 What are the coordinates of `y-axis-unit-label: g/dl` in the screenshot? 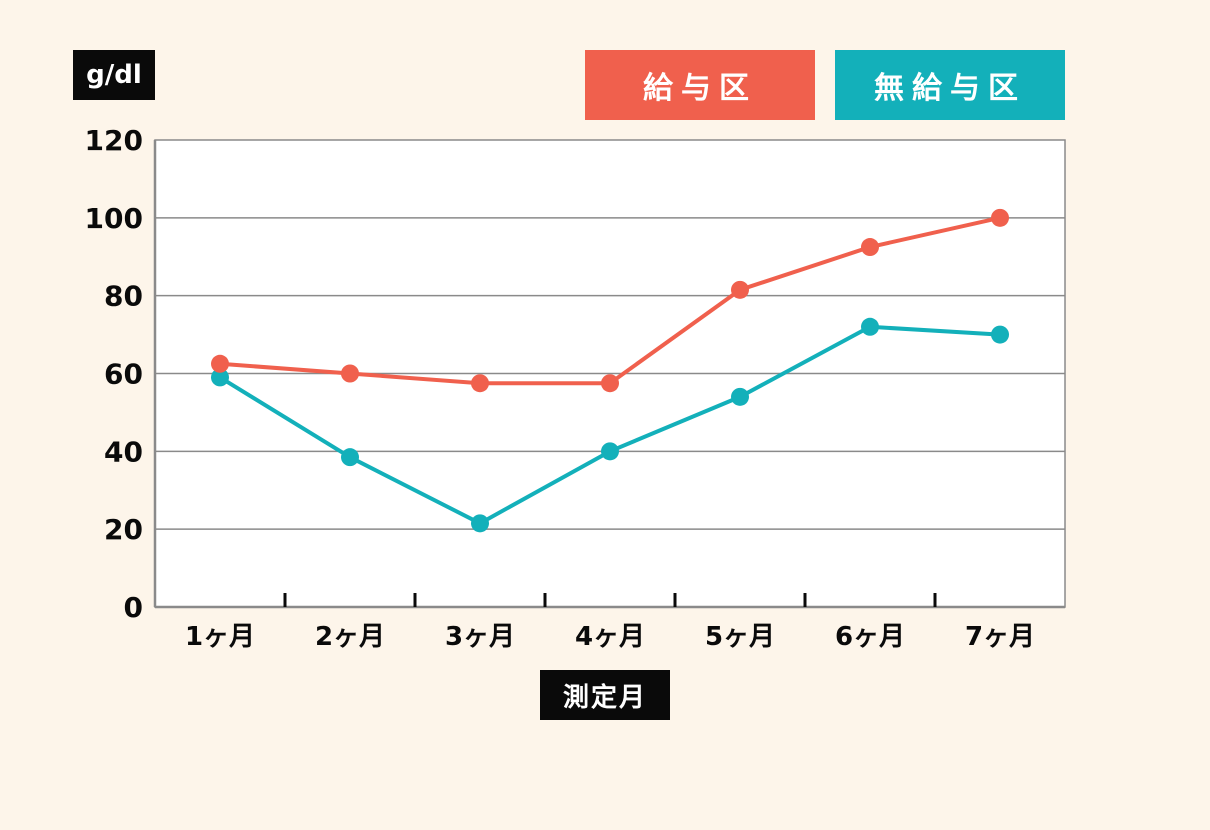 It's located at (114, 75).